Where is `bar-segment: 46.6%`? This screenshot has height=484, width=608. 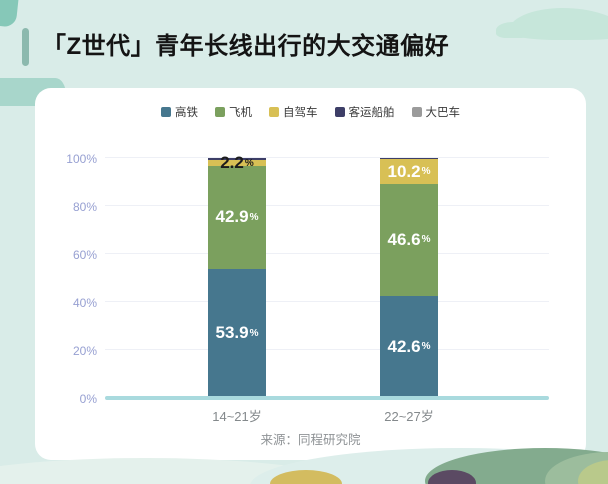 bar-segment: 46.6% is located at coordinates (409, 239).